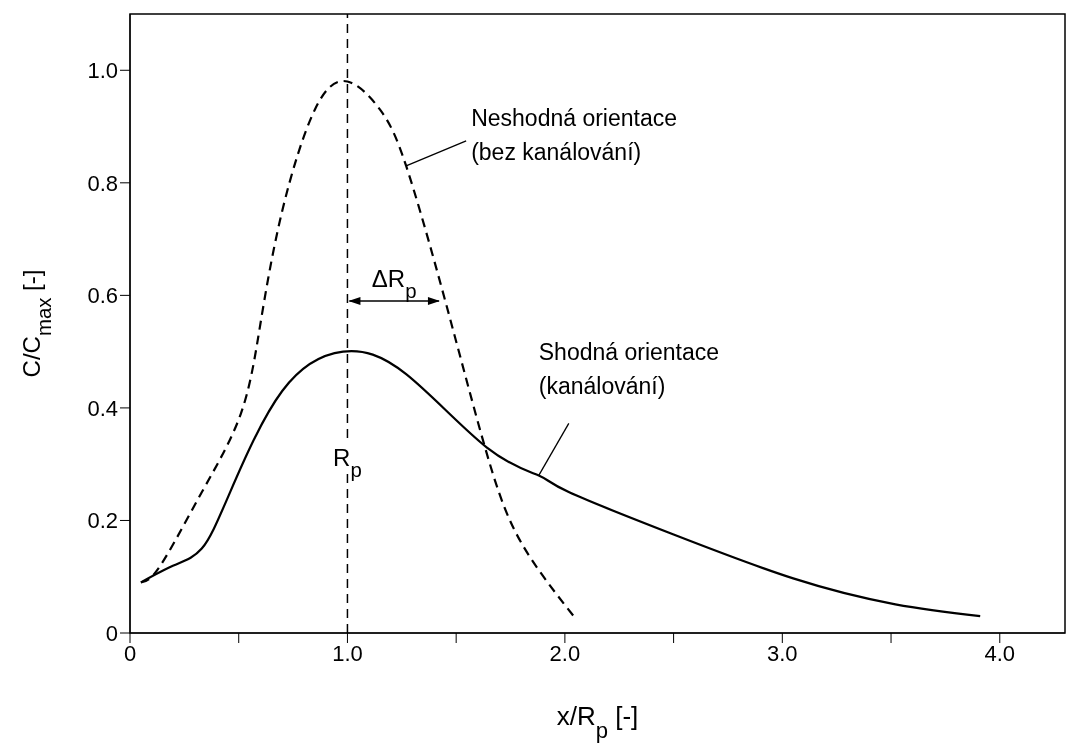 The height and width of the screenshot is (751, 1081). What do you see at coordinates (347, 462) in the screenshot?
I see `ref-line-label: R$_{p}$` at bounding box center [347, 462].